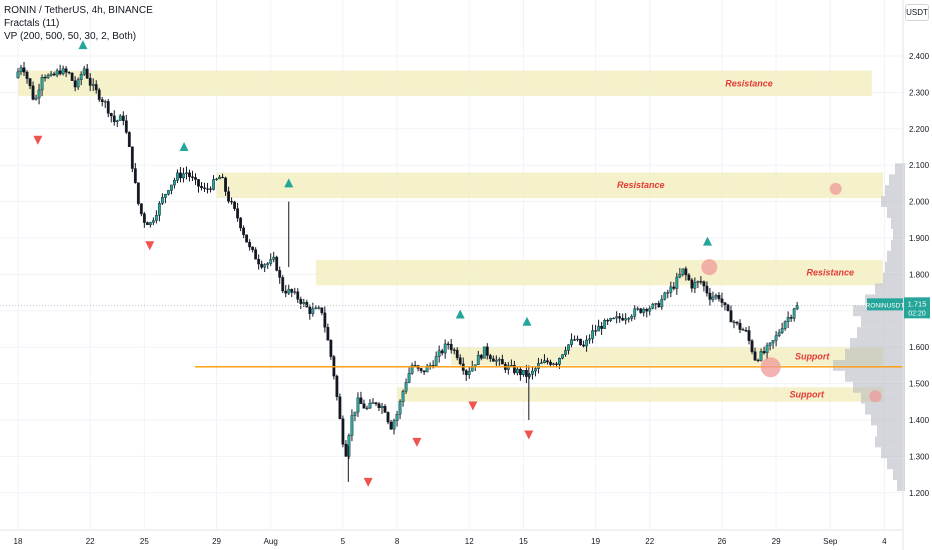  What do you see at coordinates (917, 313) in the screenshot?
I see `candle-countdown-label: 02:20` at bounding box center [917, 313].